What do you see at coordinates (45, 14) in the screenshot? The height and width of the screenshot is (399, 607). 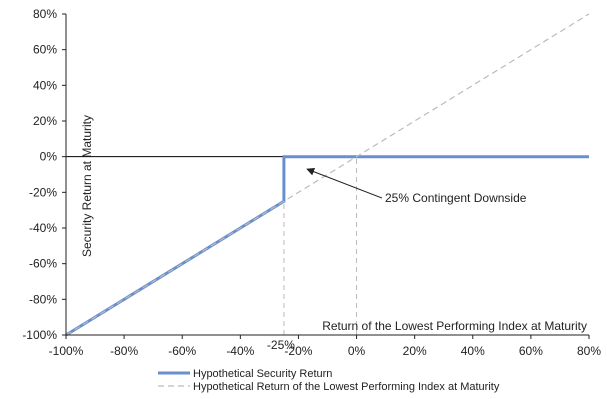 I see `y-tick-label-9: 80%` at bounding box center [45, 14].